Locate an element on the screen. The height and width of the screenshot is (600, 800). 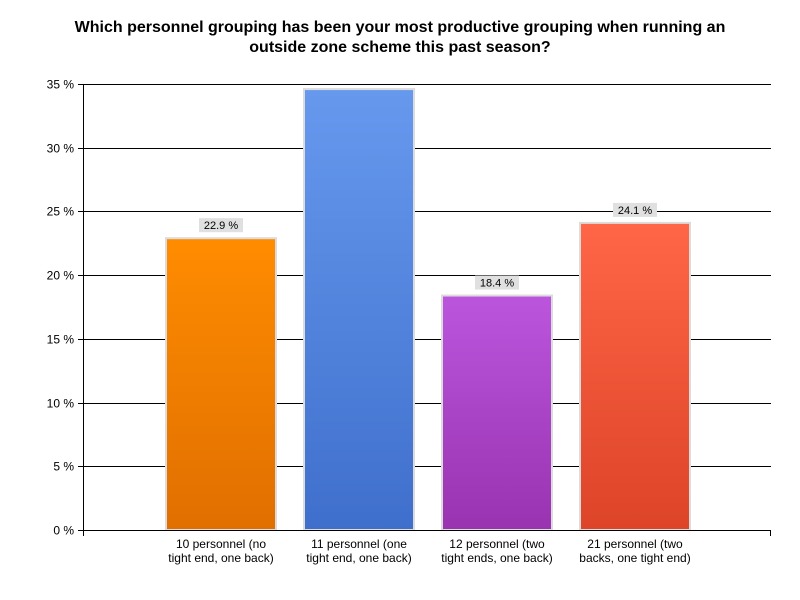
category-label: 10 personnel (no tight end, one back) is located at coordinates (220, 551).